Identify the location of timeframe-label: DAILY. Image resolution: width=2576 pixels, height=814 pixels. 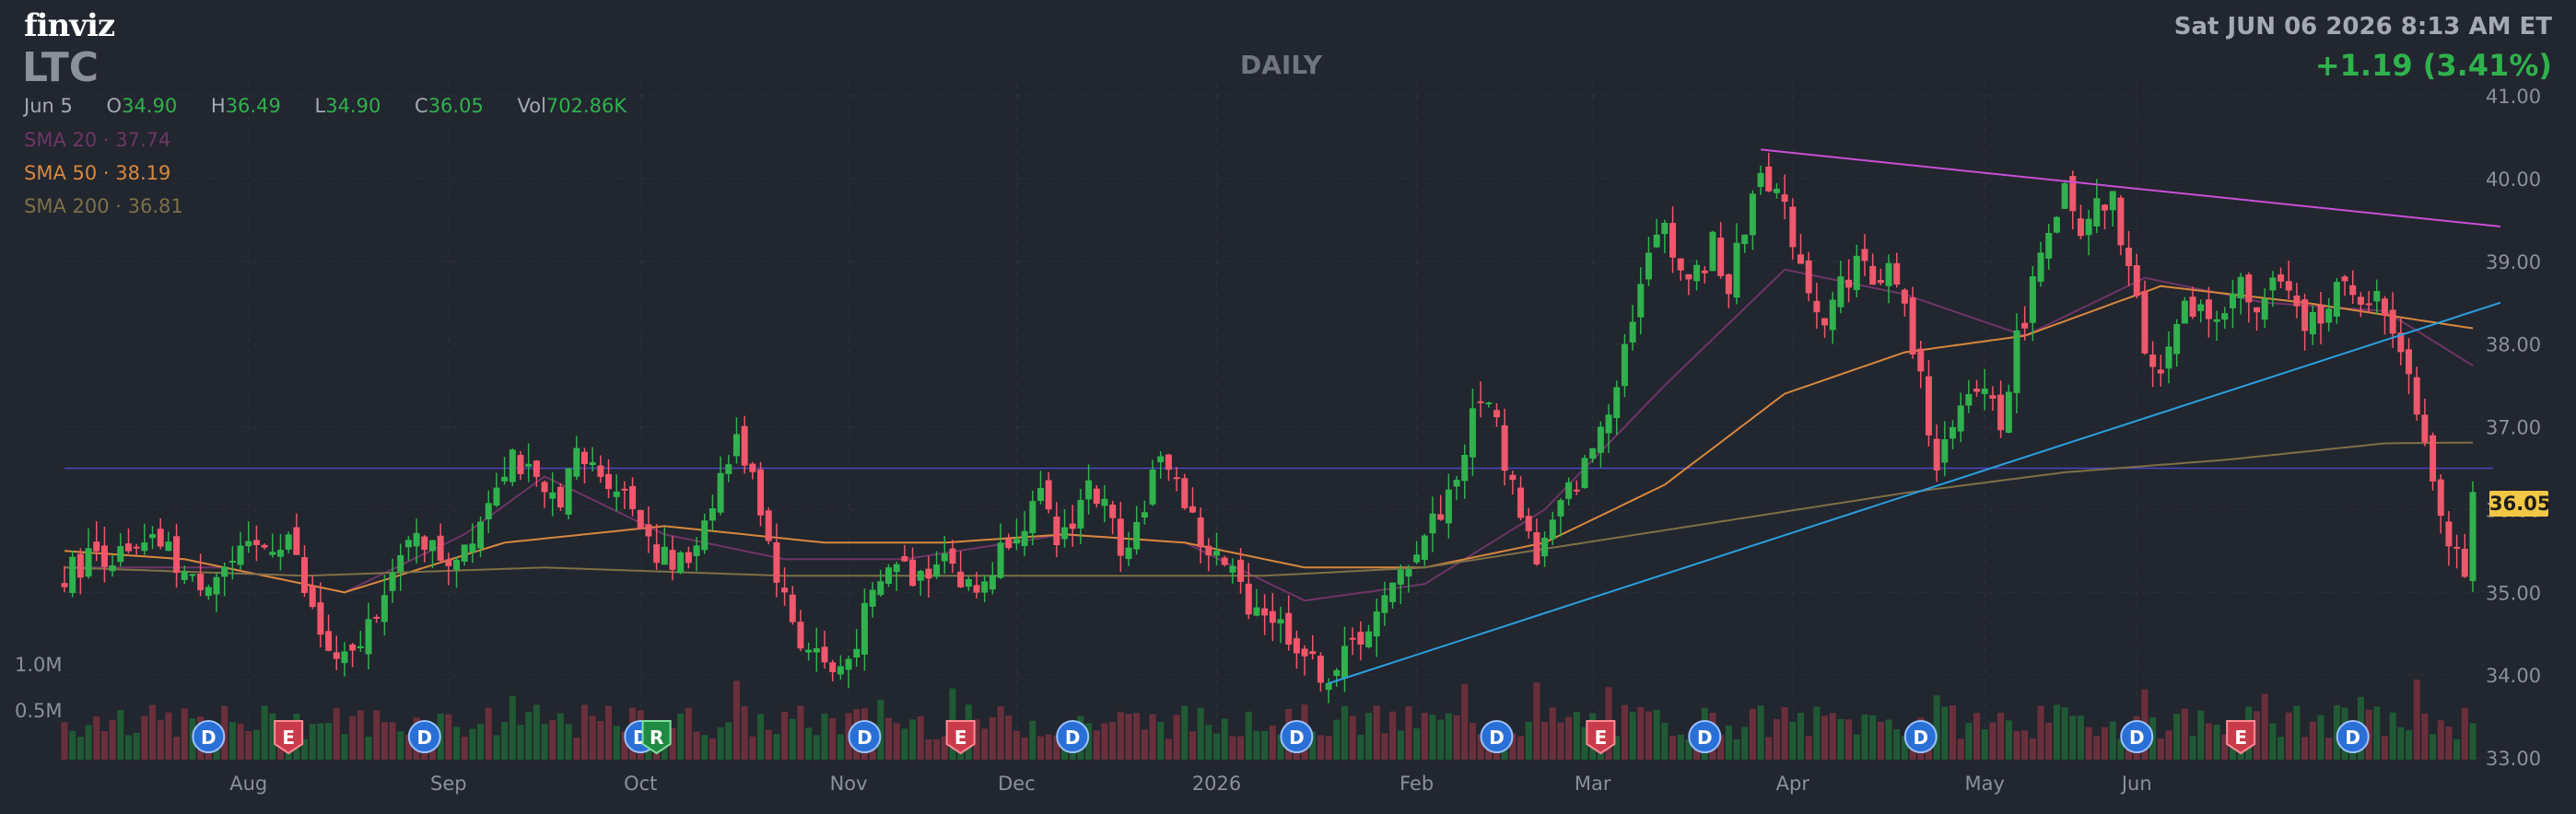
(1281, 65).